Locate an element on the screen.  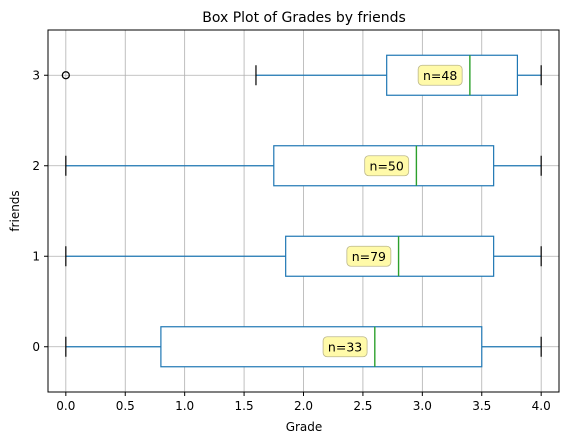
chart-title: Box Plot of Grades by friends is located at coordinates (304, 18).